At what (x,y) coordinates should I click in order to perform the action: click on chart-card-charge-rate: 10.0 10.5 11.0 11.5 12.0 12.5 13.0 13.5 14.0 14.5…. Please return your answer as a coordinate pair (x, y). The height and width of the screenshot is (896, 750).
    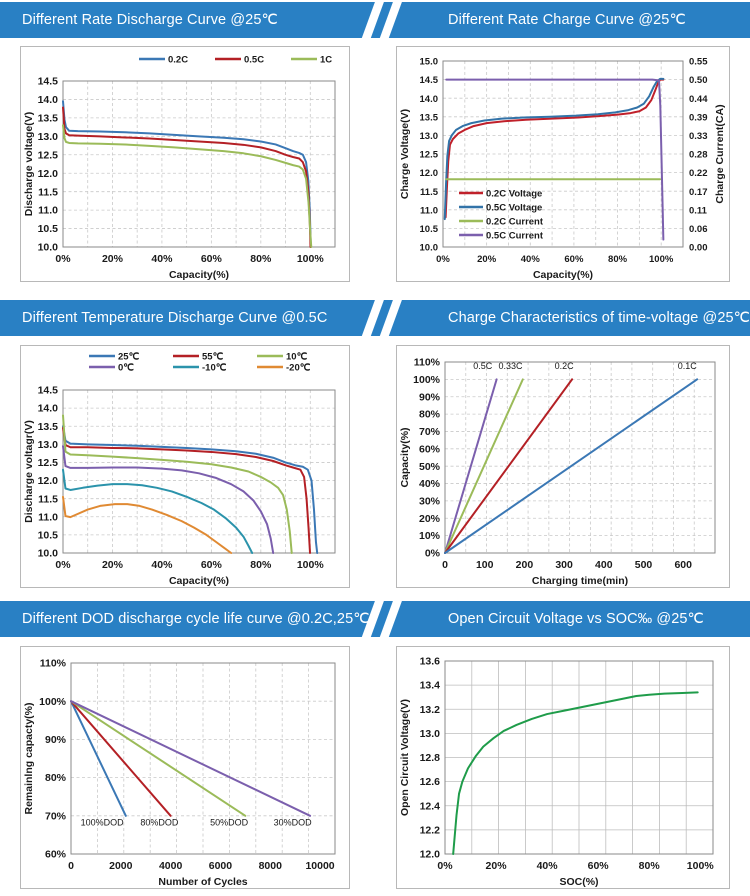
    Looking at the image, I should click on (563, 164).